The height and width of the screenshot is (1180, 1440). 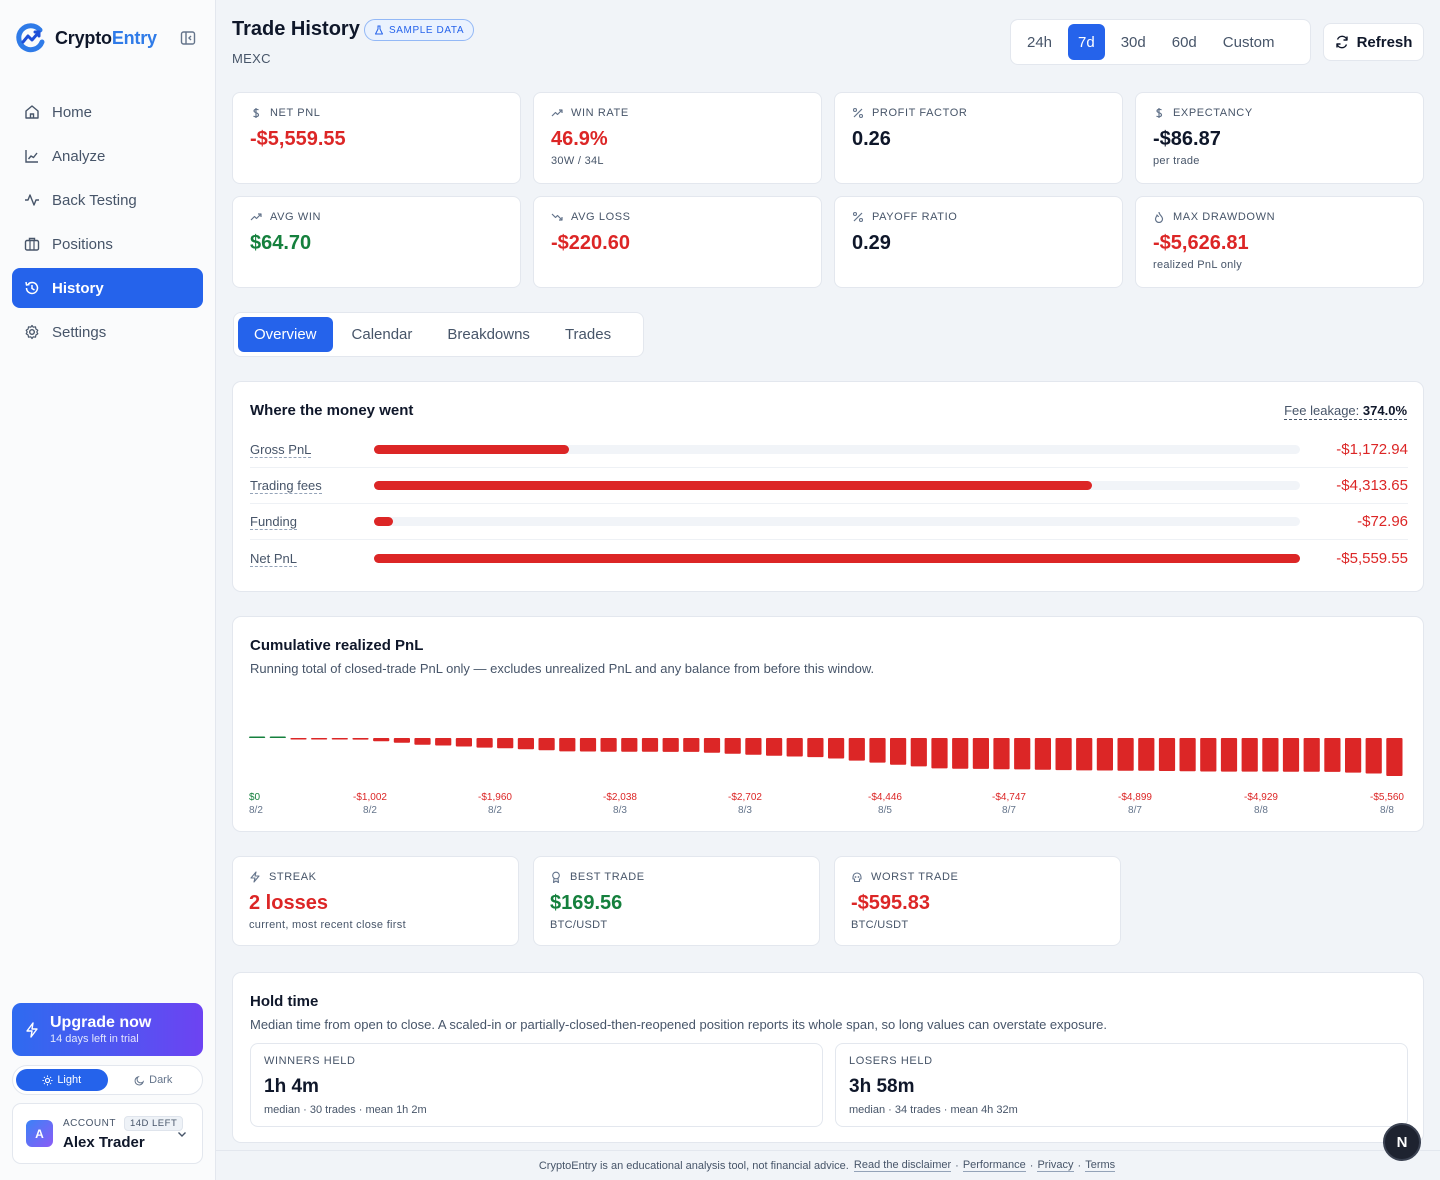 I want to click on theme-dark-button: Dark, so click(x=154, y=1080).